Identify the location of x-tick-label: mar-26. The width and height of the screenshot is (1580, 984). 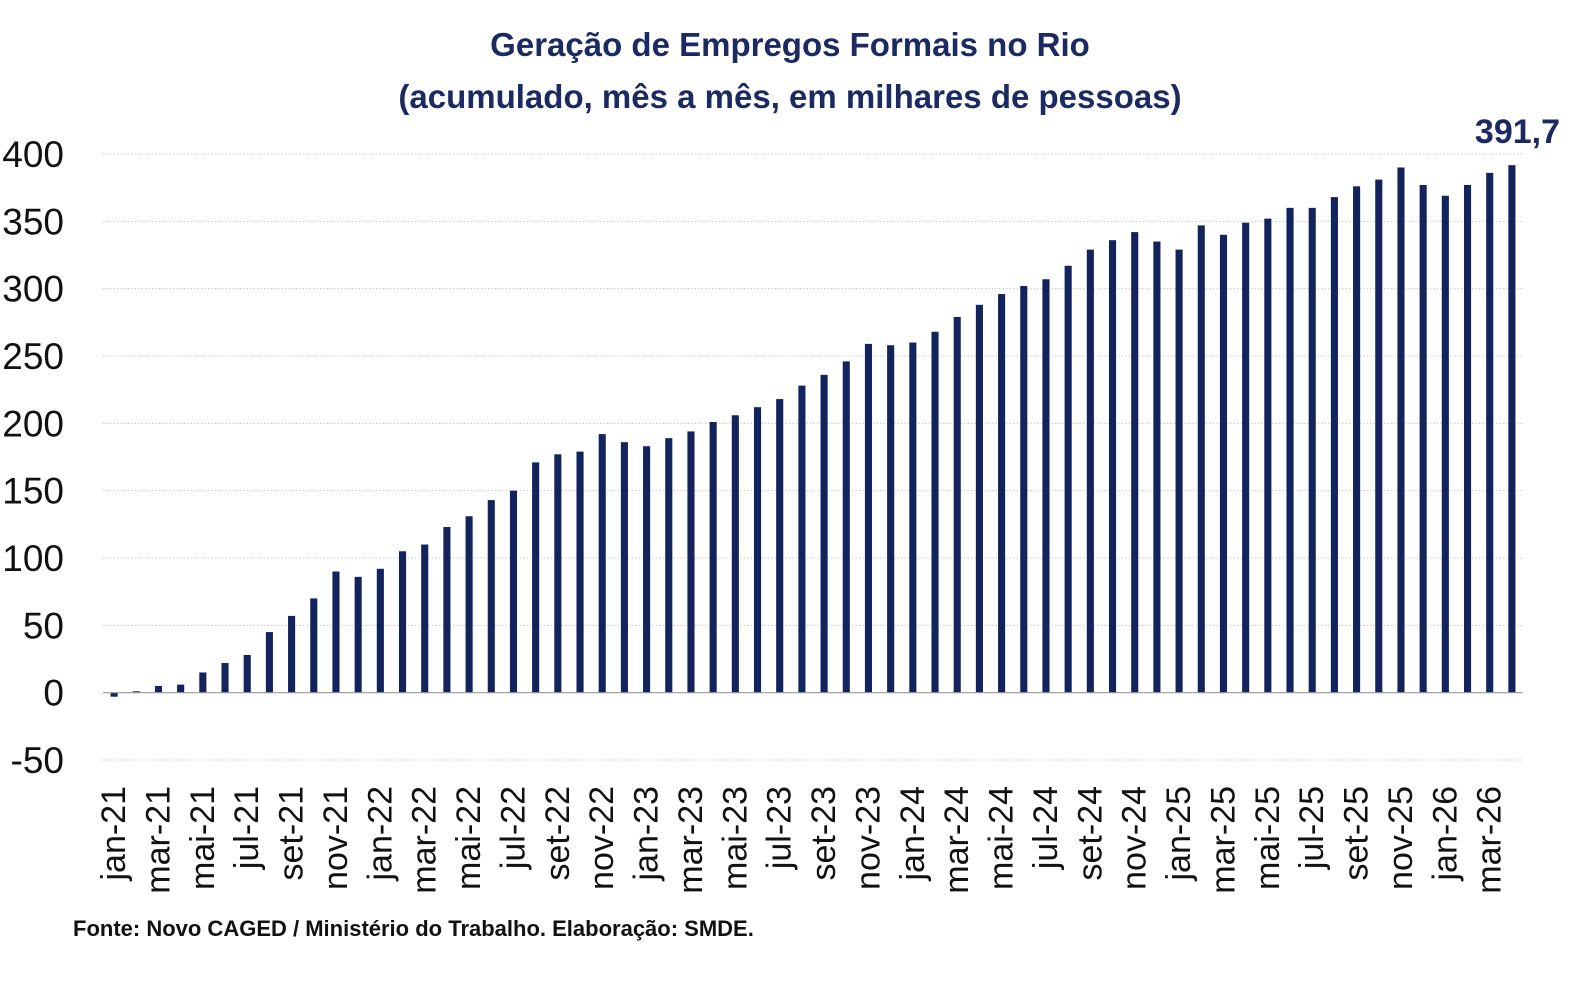
(1490, 840).